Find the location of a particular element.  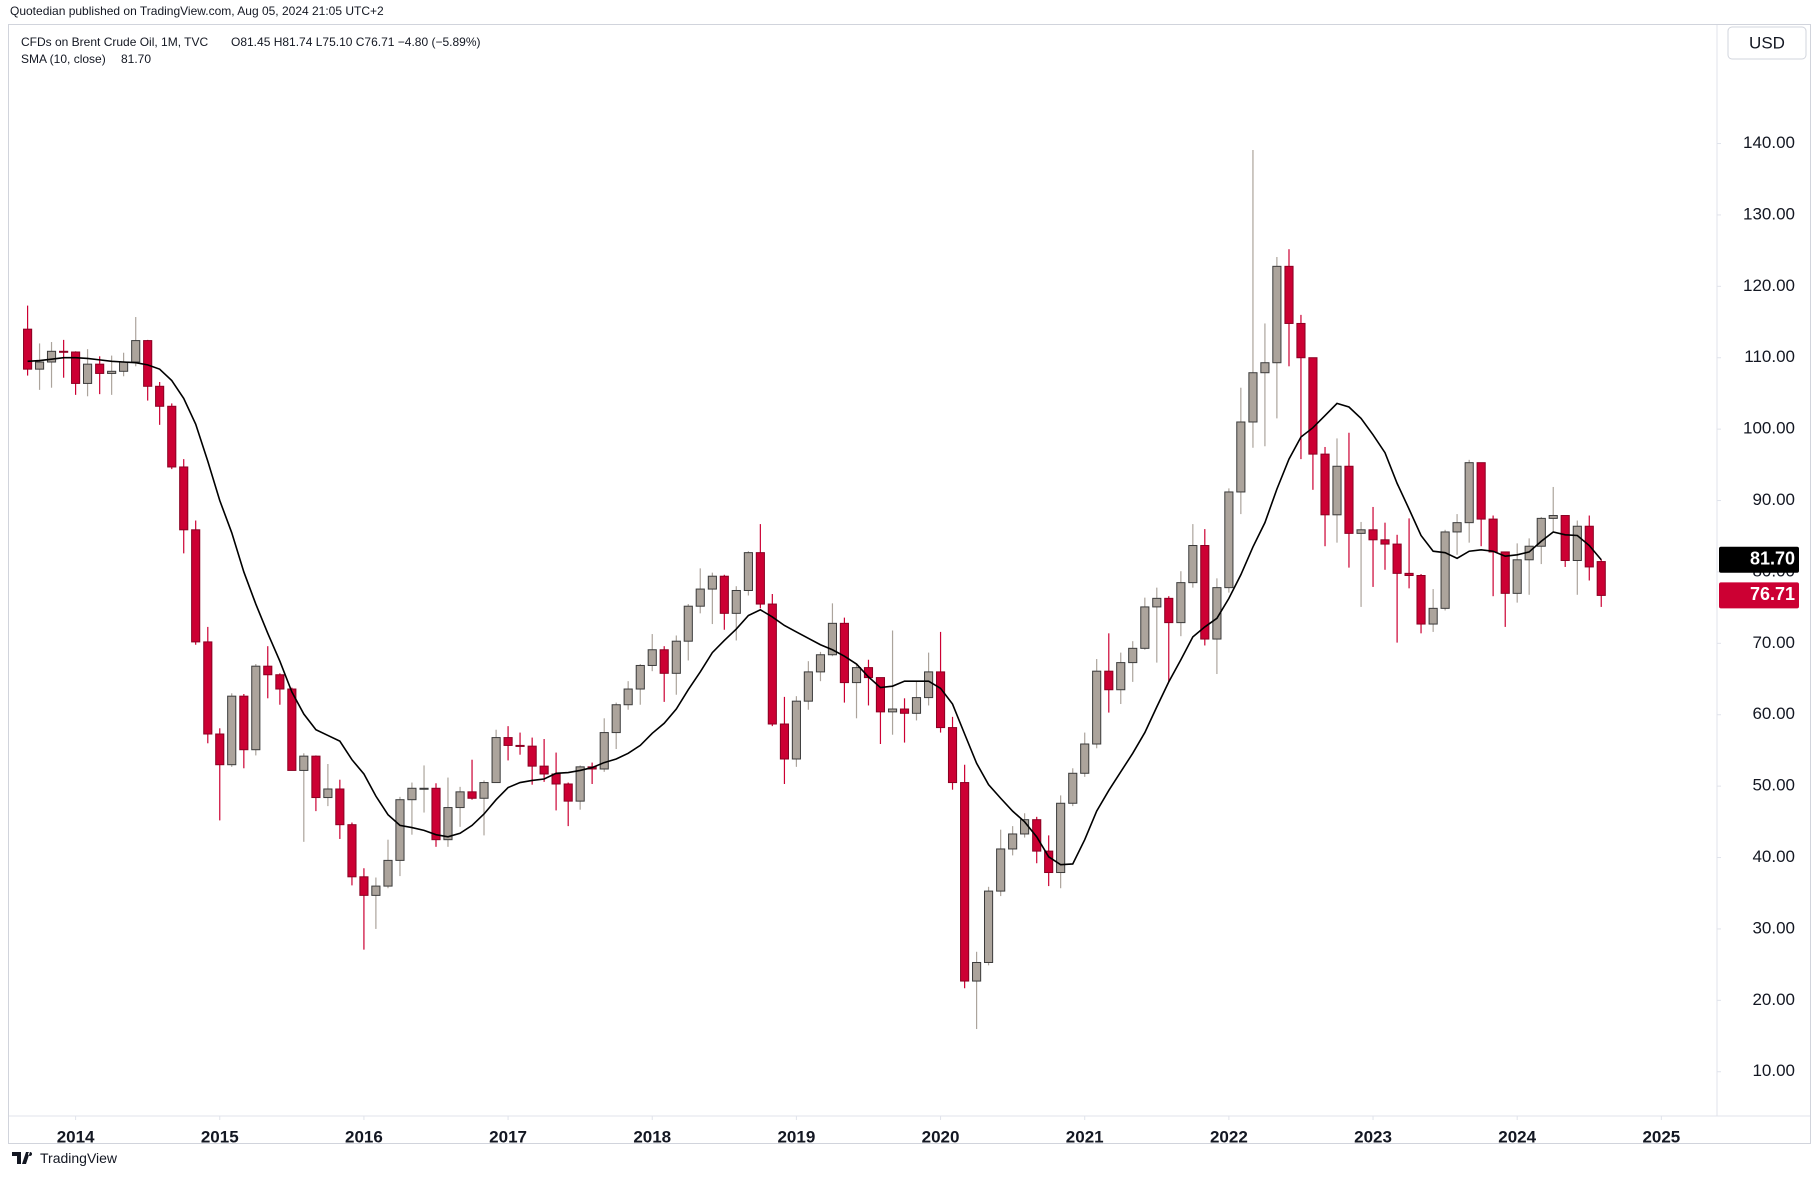

x-tick-label: 2020 is located at coordinates (941, 1135).